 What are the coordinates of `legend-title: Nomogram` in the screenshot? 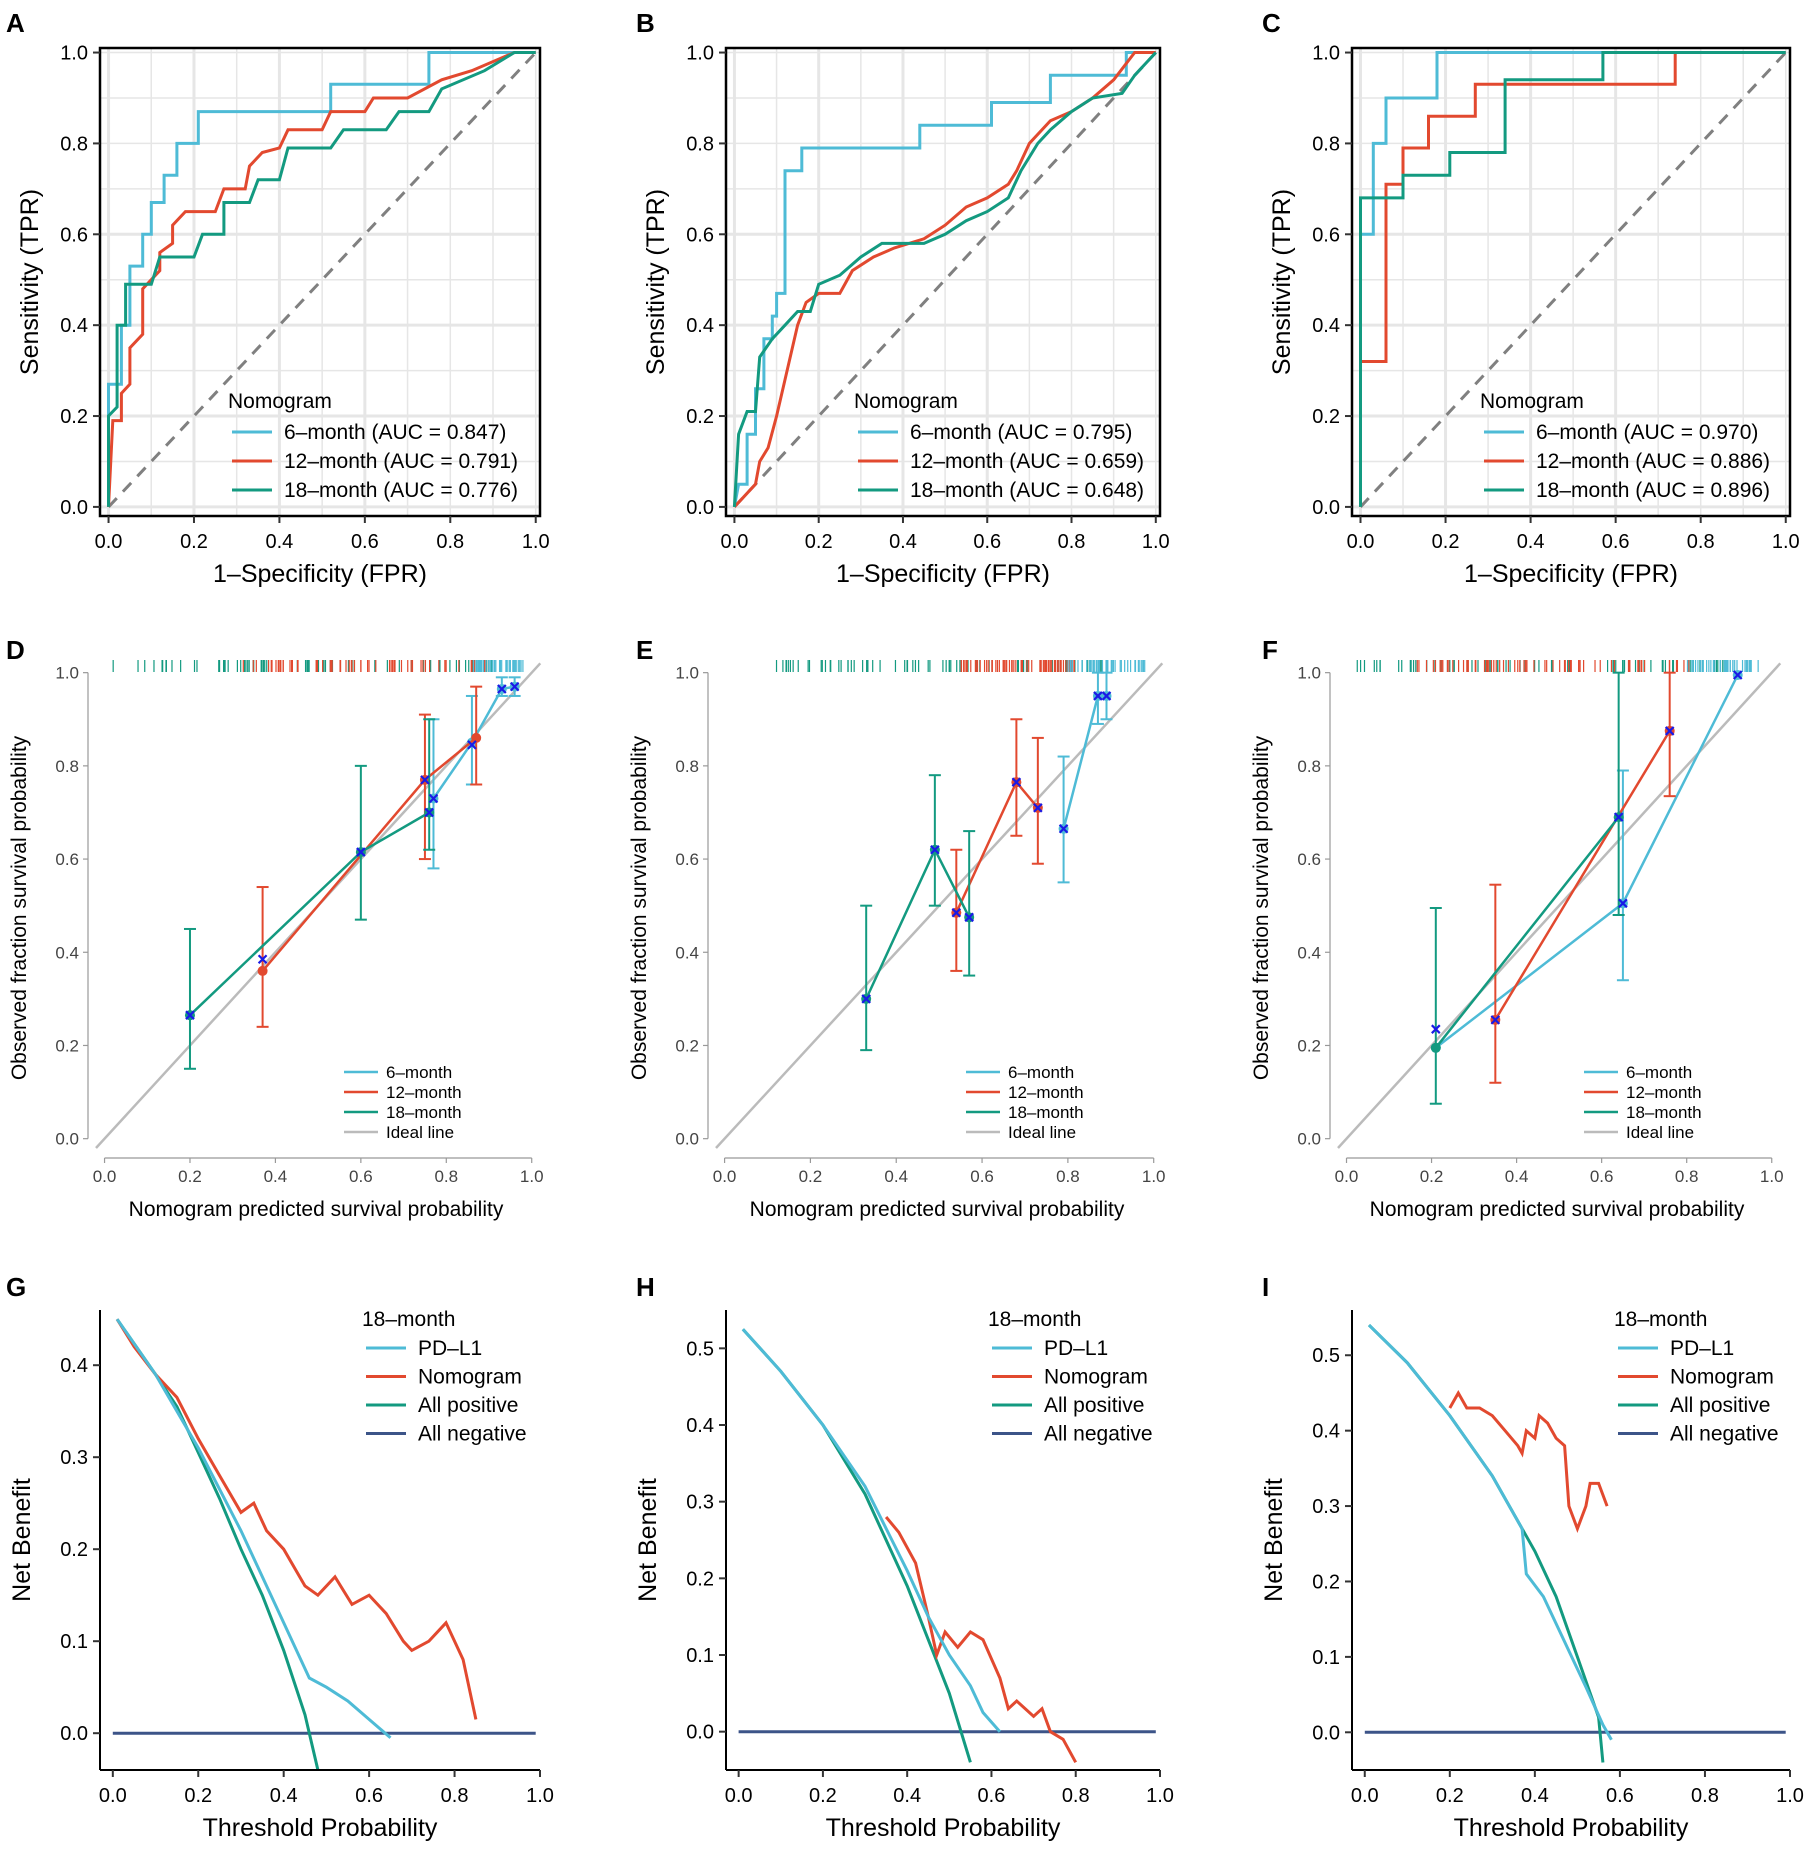 It's located at (906, 401).